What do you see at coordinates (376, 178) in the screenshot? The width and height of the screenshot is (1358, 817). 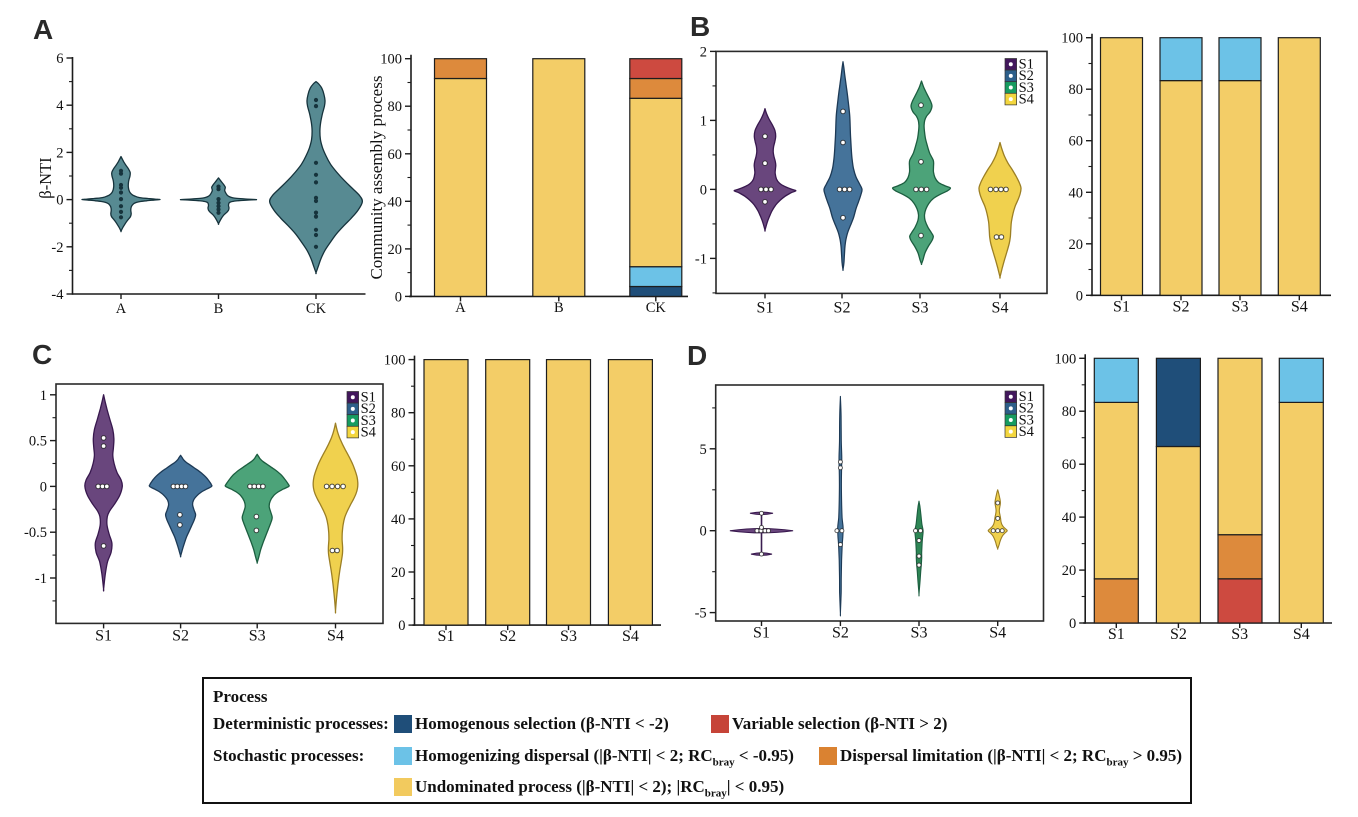 I see `svg-text: Community assembly process` at bounding box center [376, 178].